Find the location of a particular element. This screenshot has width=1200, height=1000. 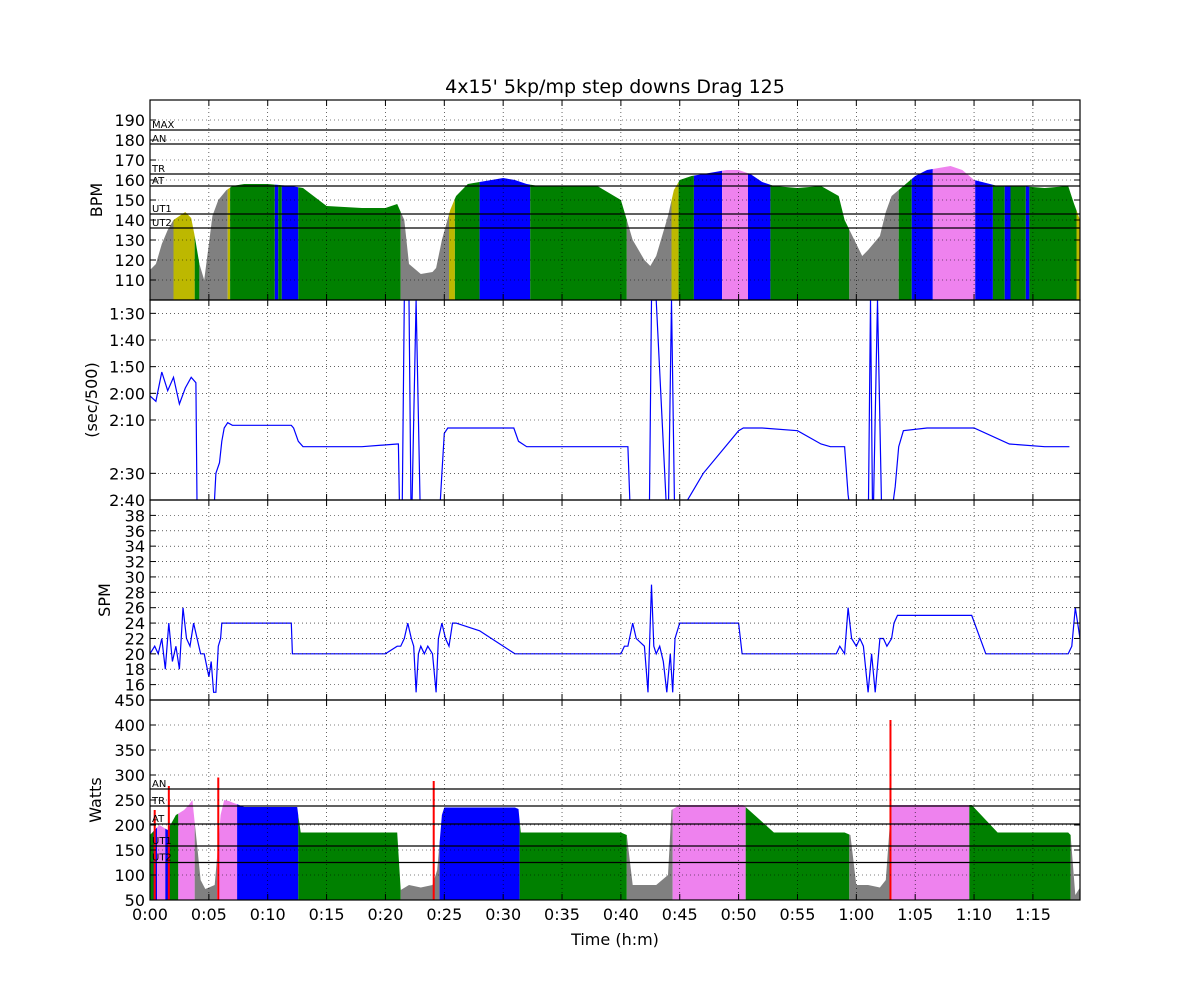

spm-ytick-label: 26 is located at coordinates (135, 608).